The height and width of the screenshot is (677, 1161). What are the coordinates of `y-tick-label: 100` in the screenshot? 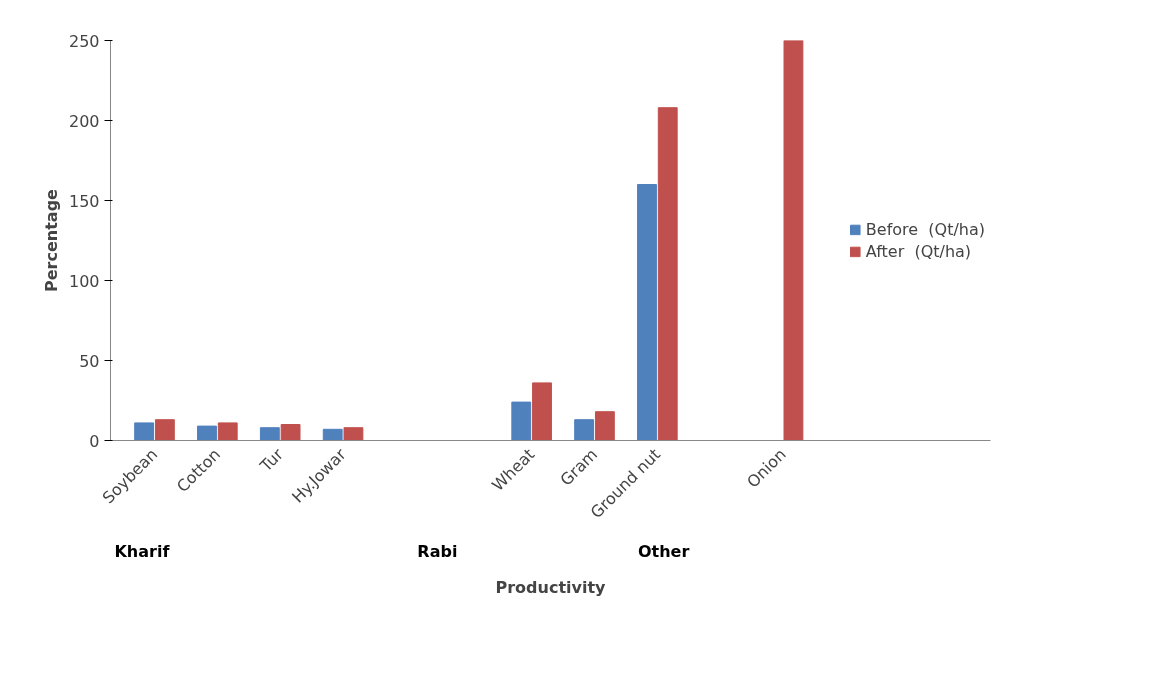 It's located at (84, 281).